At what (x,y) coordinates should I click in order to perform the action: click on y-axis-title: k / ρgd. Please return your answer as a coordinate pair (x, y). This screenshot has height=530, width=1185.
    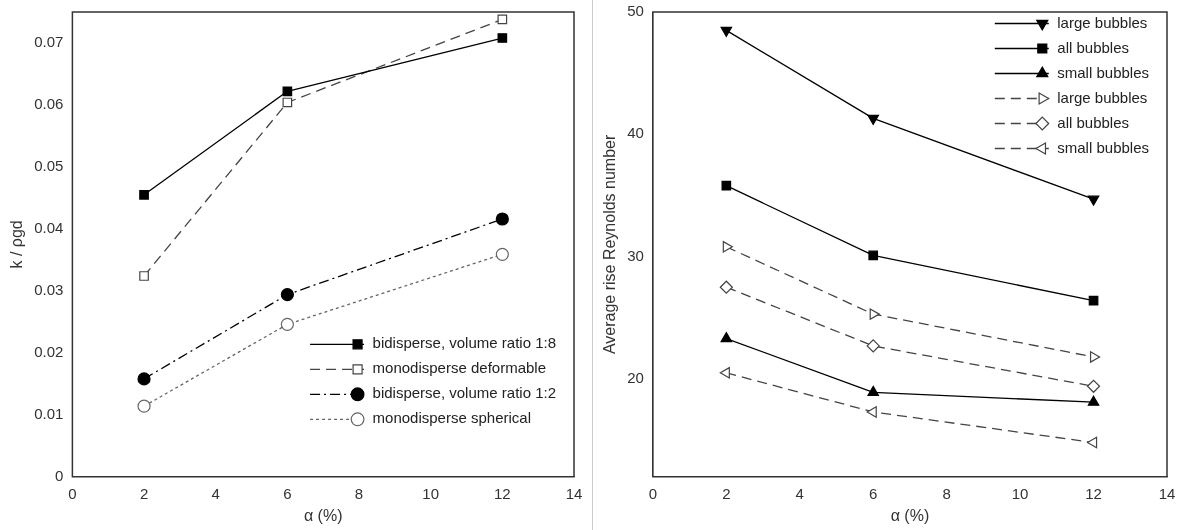
    Looking at the image, I should click on (17, 244).